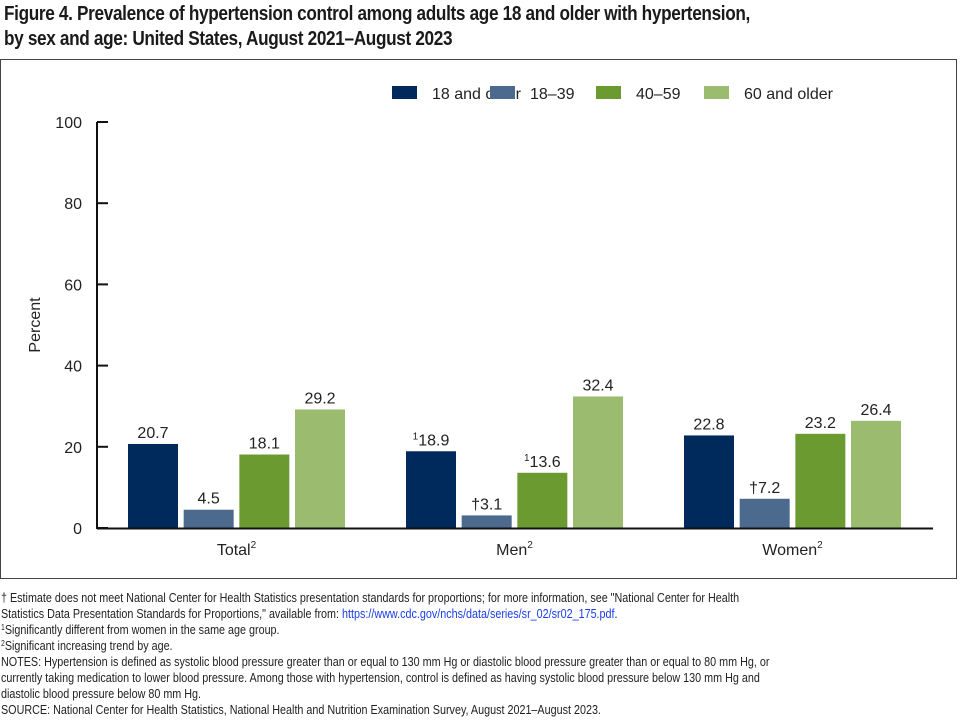 This screenshot has height=720, width=960. What do you see at coordinates (264, 444) in the screenshot?
I see `value-label: 18.1` at bounding box center [264, 444].